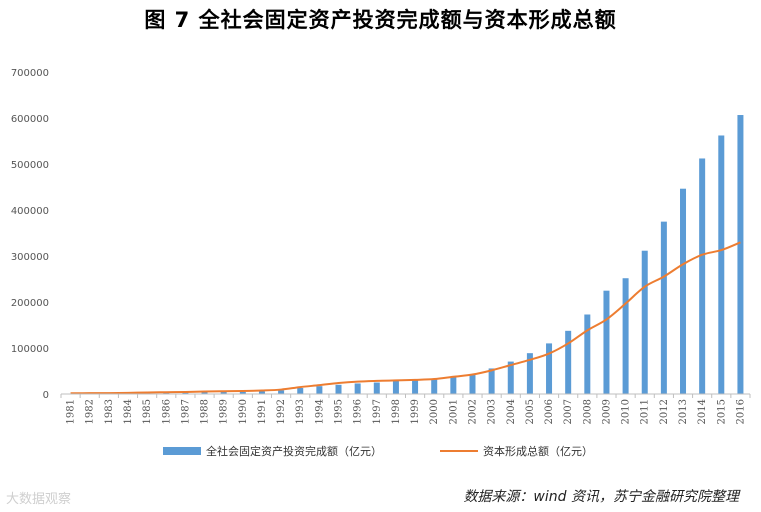 Image resolution: width=761 pixels, height=512 pixels. What do you see at coordinates (262, 411) in the screenshot?
I see `x-tick-label: 1991` at bounding box center [262, 411].